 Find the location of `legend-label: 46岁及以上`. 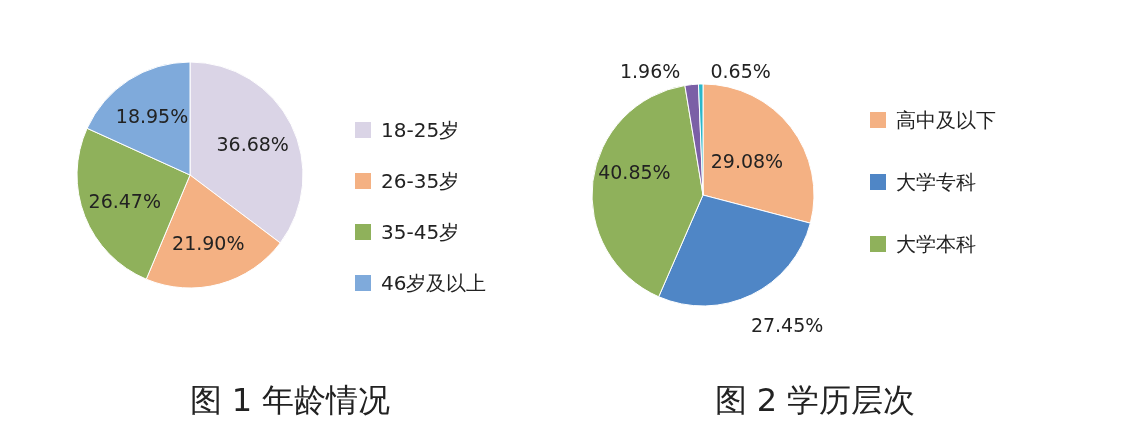

legend-label: 46岁及以上 is located at coordinates (434, 283).